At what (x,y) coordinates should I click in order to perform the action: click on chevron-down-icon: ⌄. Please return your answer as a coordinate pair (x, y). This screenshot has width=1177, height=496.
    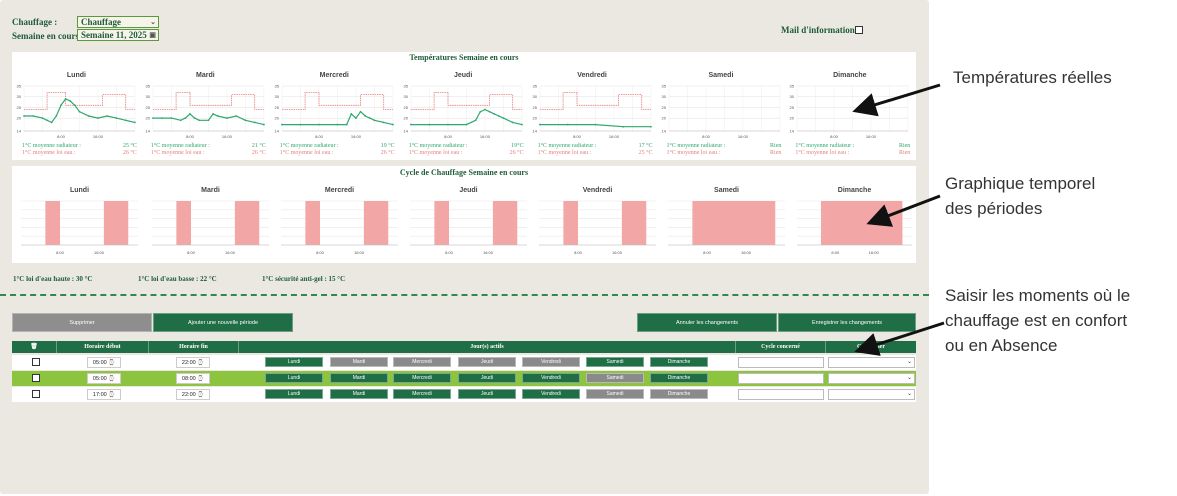
    Looking at the image, I should click on (909, 378).